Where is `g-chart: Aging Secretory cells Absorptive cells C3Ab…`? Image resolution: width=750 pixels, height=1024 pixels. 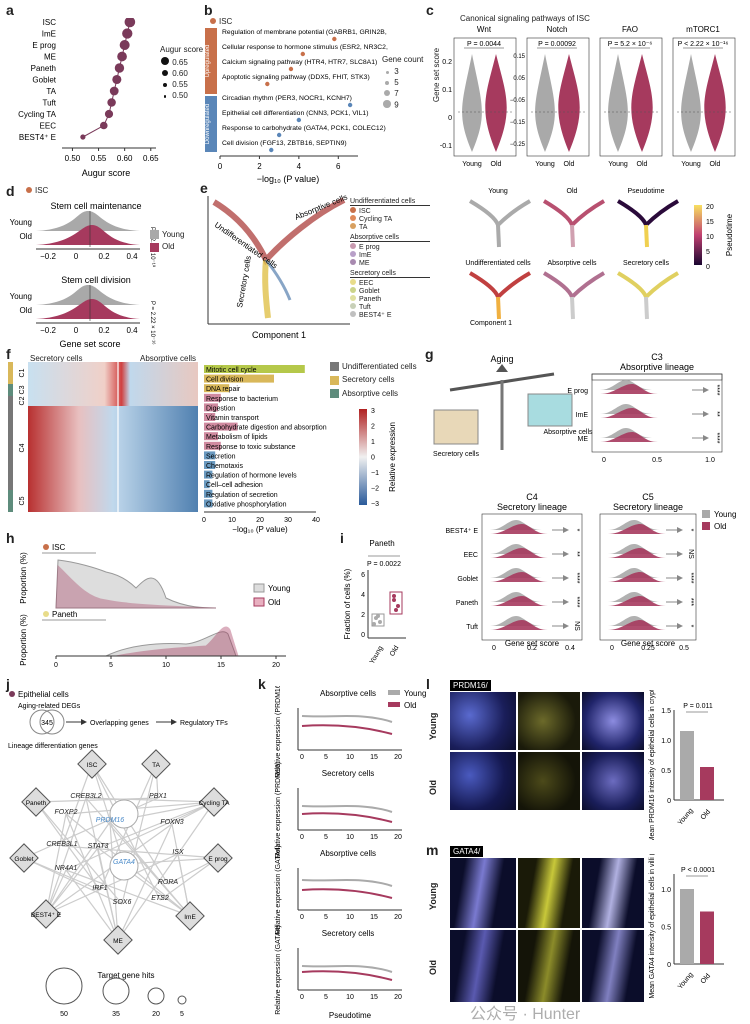 g-chart: Aging Secretory cells Absorptive cells C3Ab… is located at coordinates (584, 501).